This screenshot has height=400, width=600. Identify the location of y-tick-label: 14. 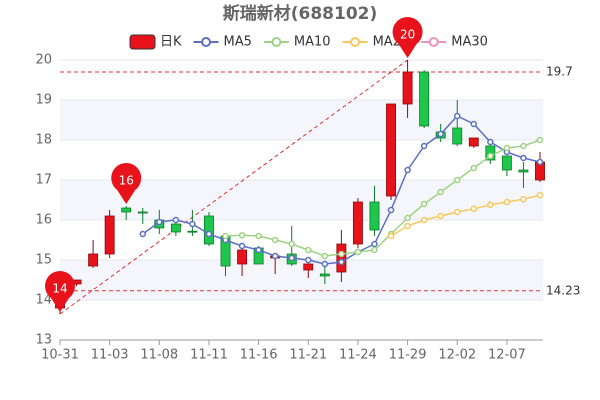
(43, 300).